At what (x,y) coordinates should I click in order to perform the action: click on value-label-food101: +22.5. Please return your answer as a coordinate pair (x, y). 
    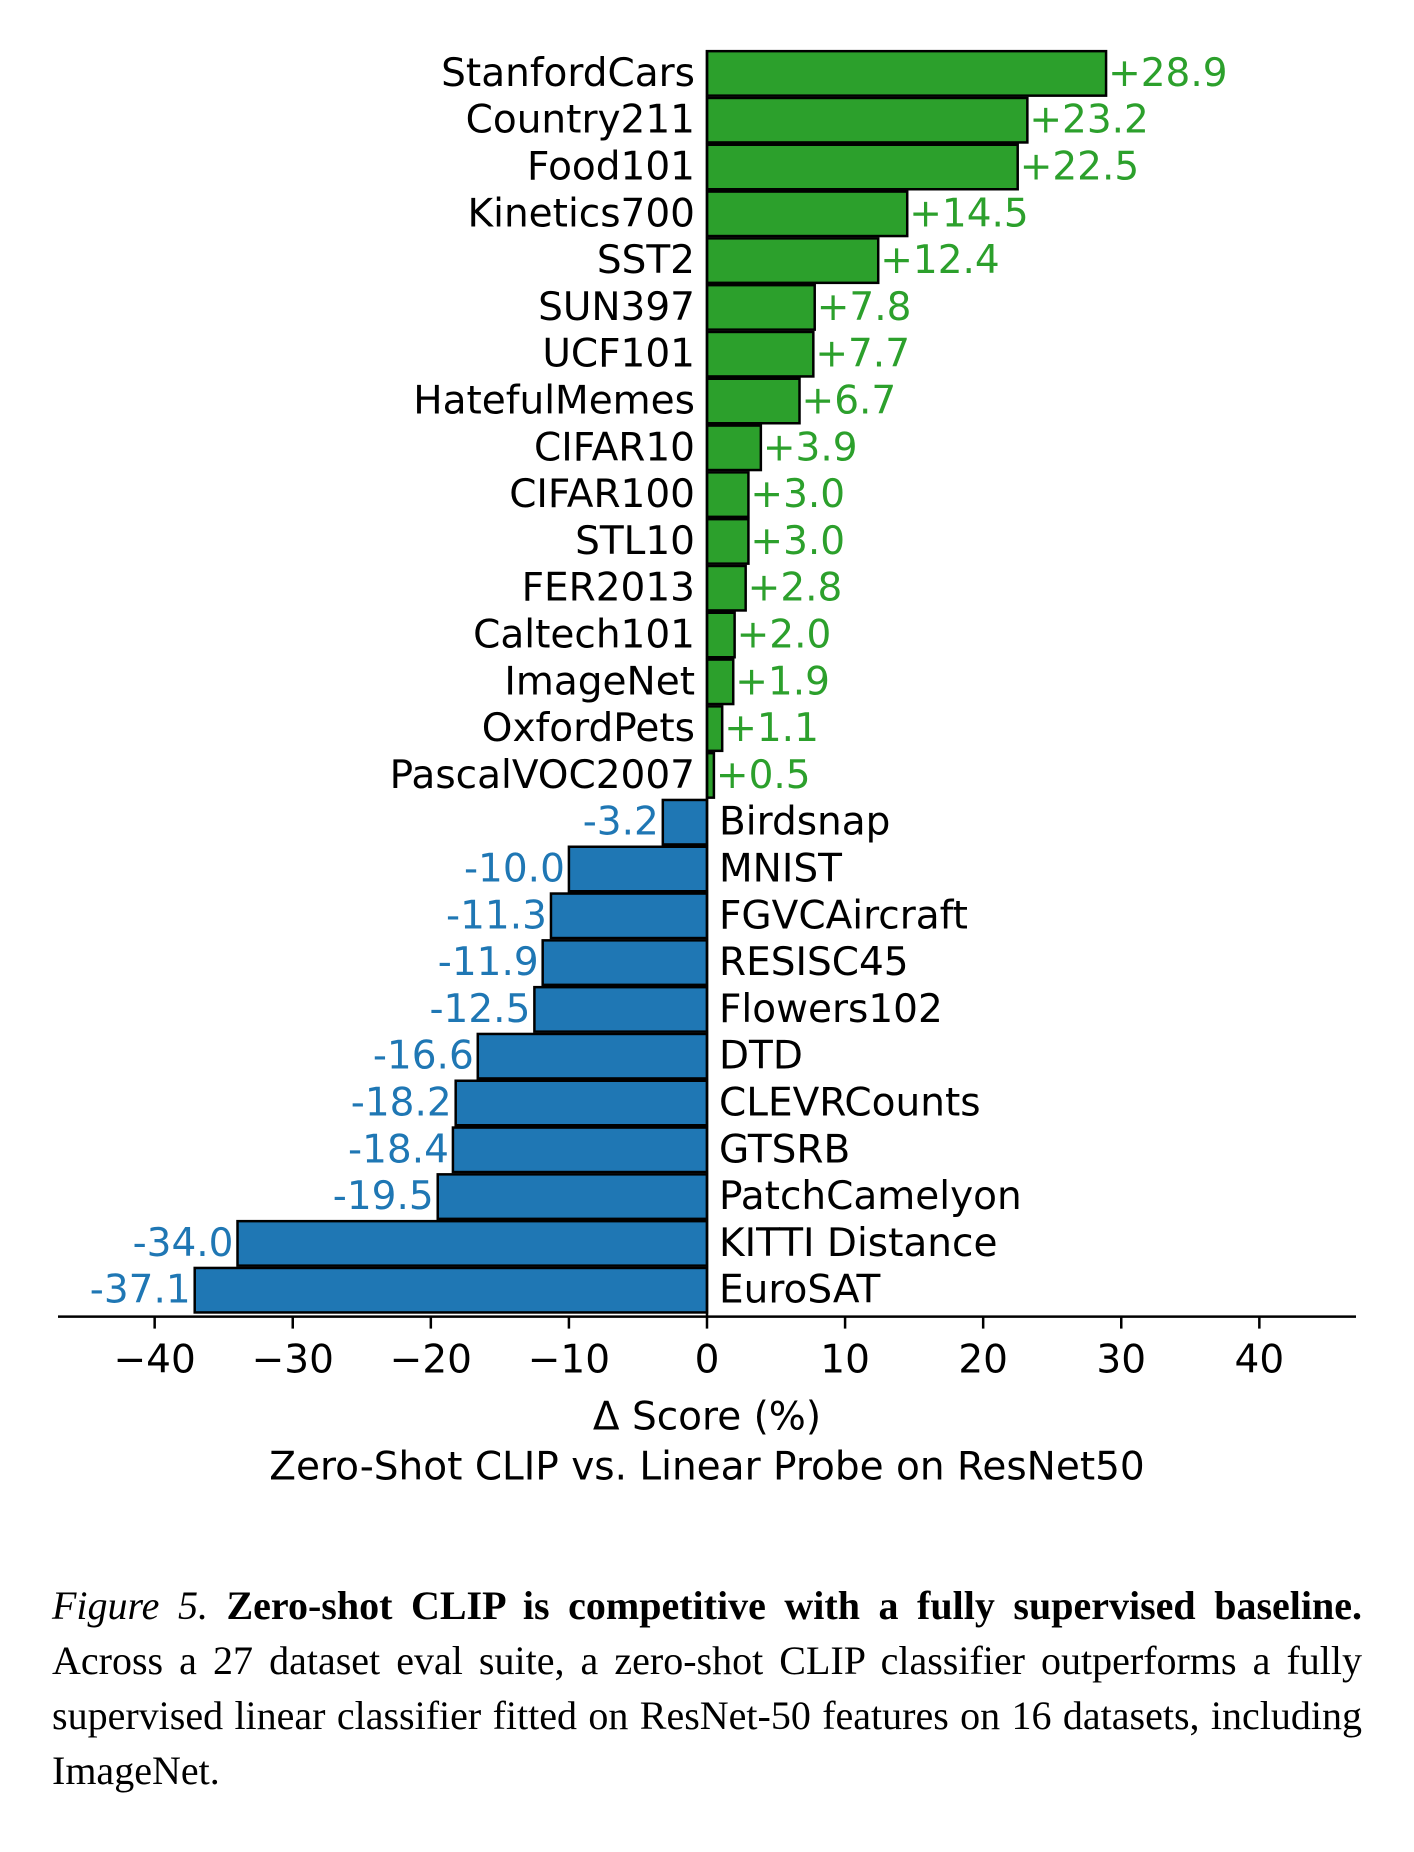
    Looking at the image, I should click on (1080, 167).